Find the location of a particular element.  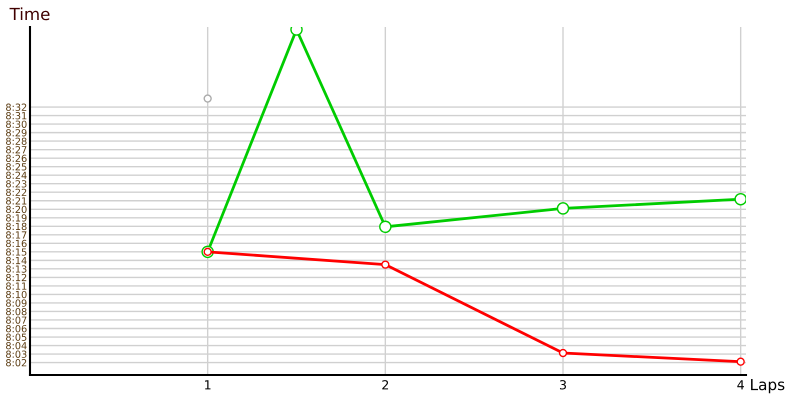

y-tick-label: 8:15 is located at coordinates (16, 252).